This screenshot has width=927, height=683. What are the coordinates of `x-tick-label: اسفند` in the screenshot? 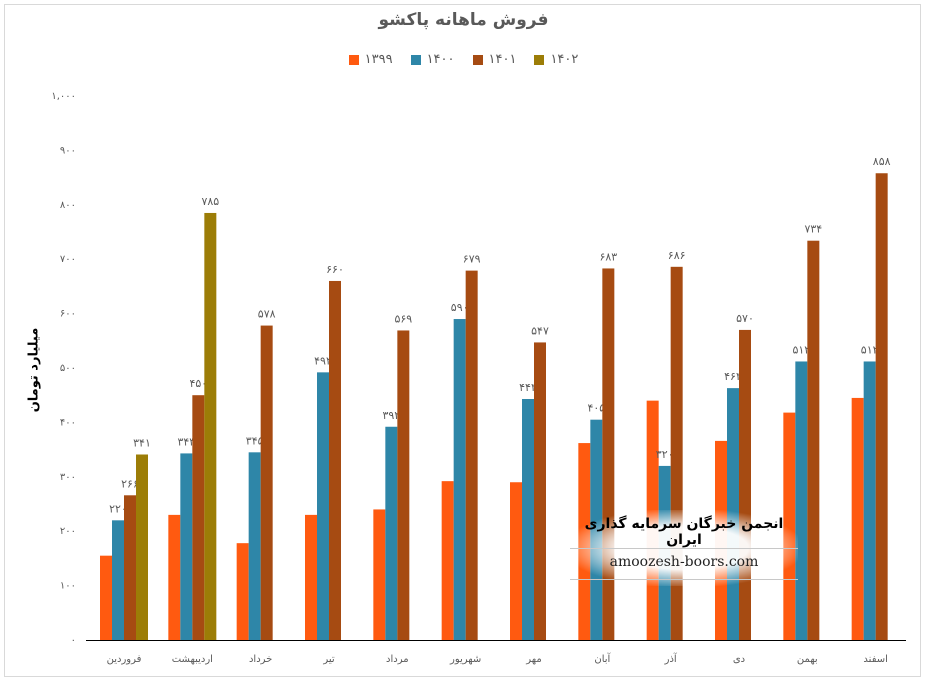 It's located at (875, 659).